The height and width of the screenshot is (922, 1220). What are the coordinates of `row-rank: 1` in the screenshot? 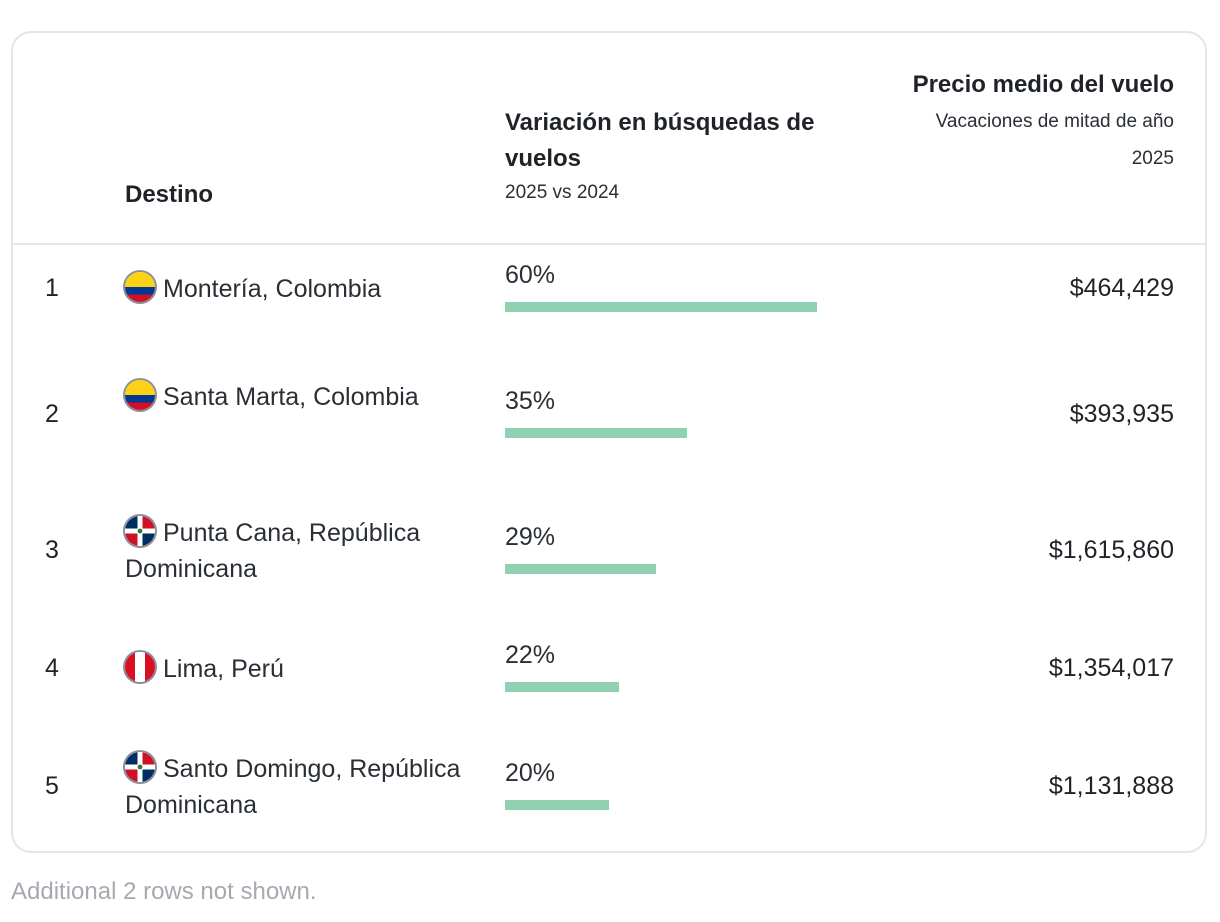 It's located at (52, 288).